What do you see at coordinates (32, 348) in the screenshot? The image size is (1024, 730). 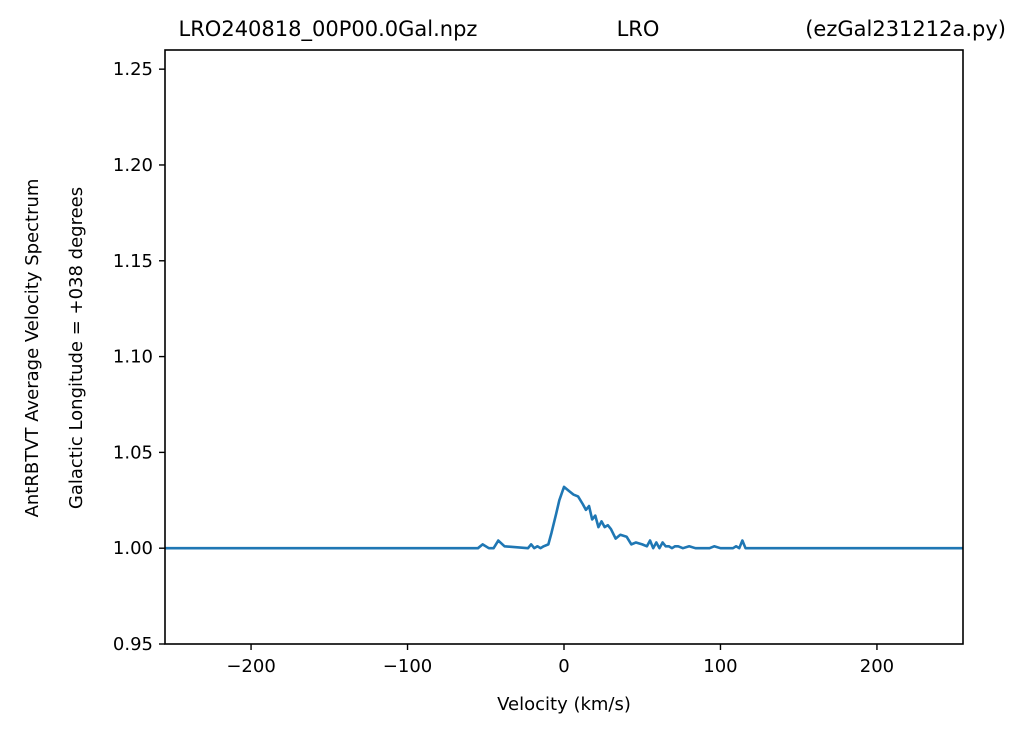 I see `y-axis-label-line1: AntRBTVT Average Velocity Spectrum` at bounding box center [32, 348].